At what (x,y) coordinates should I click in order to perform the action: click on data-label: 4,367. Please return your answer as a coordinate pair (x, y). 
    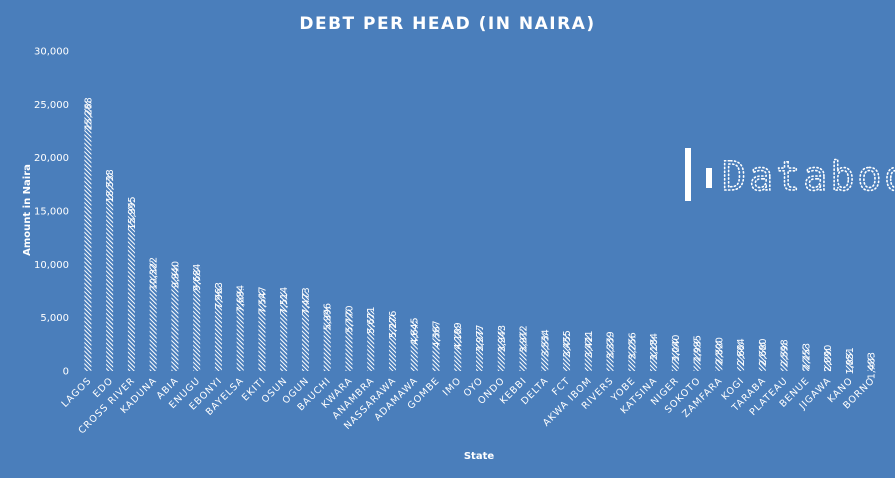
    Looking at the image, I should click on (436, 333).